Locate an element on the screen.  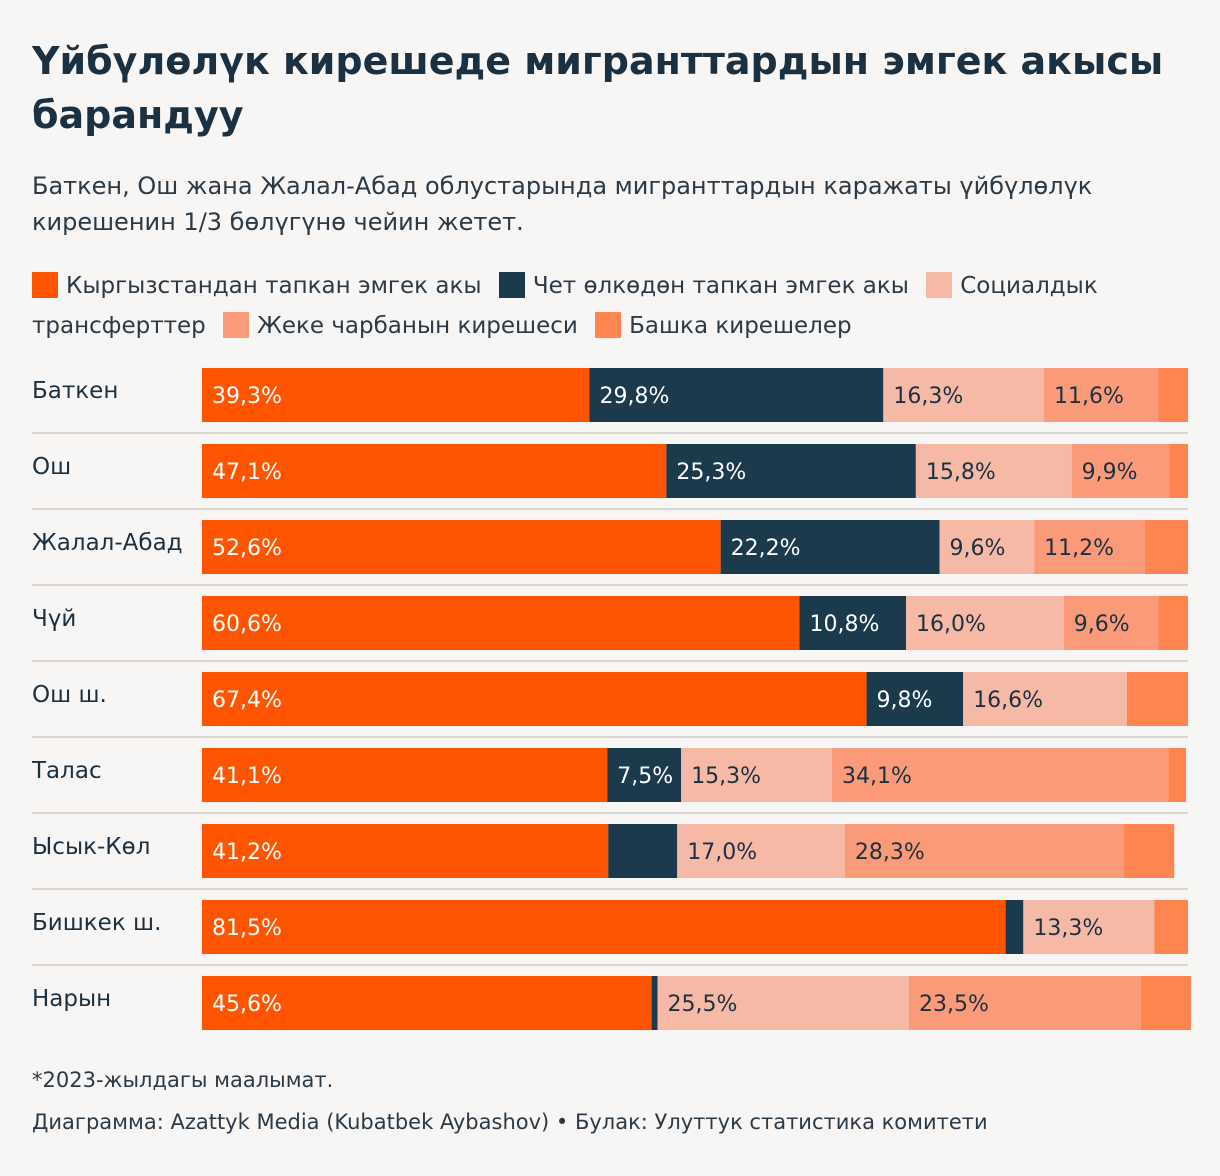
legend-item-household-income: Жеке чарбанын кирешеси is located at coordinates (400, 325).